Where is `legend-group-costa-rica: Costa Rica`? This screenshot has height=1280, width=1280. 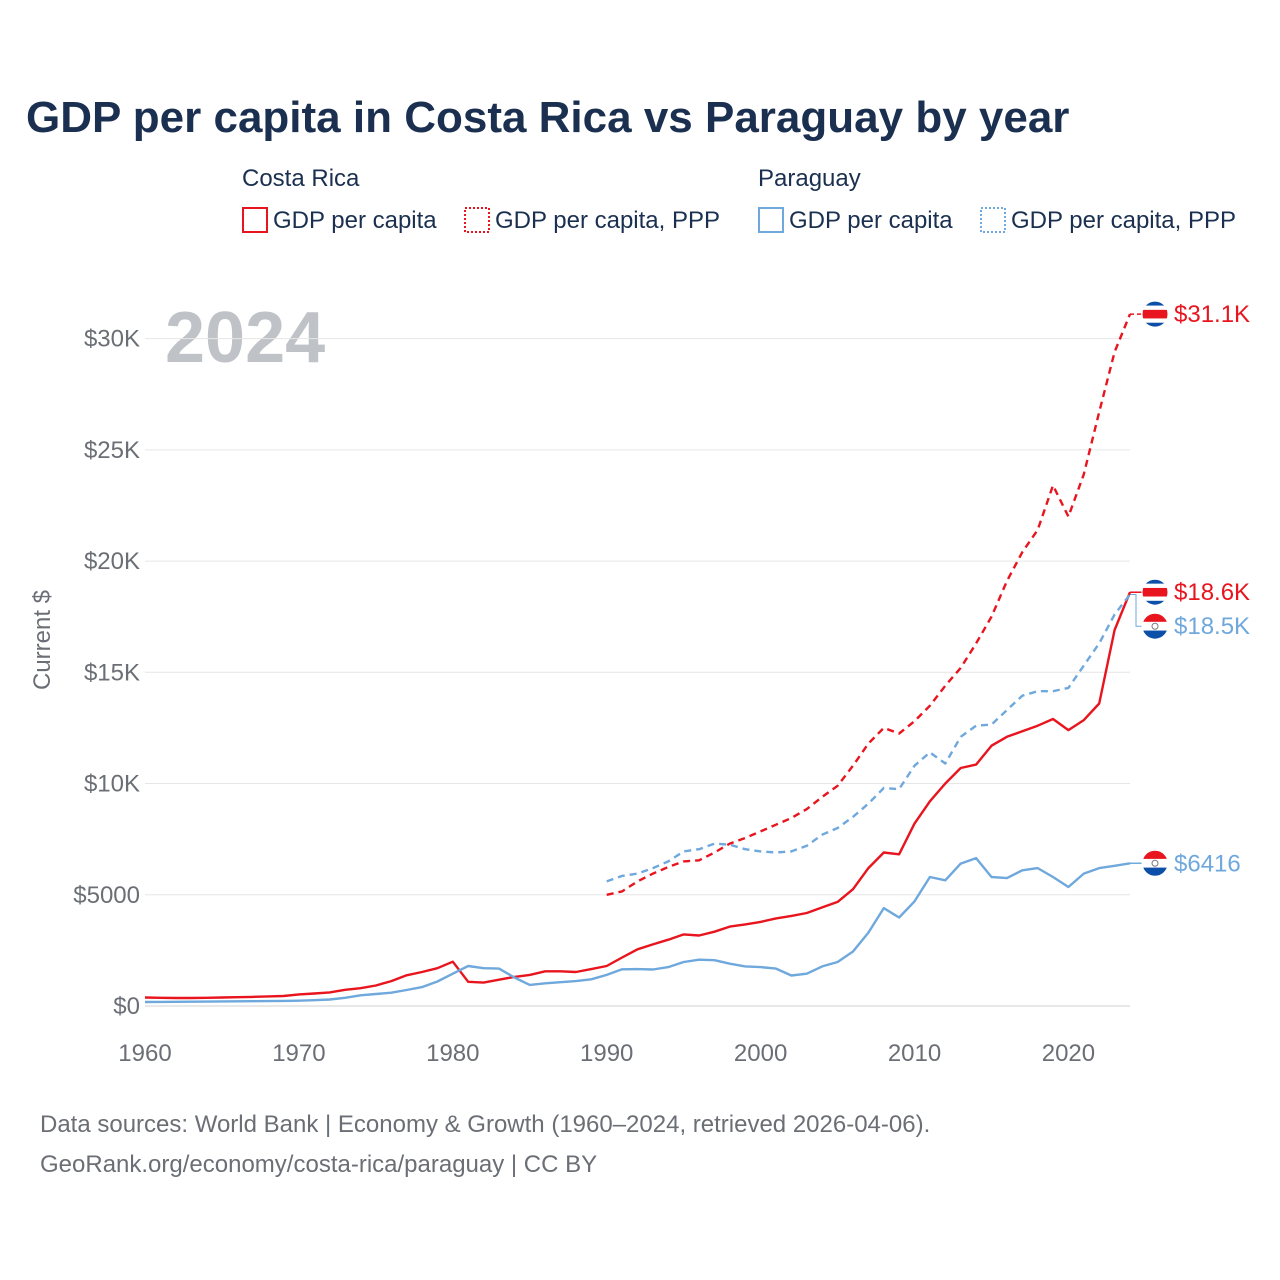 legend-group-costa-rica: Costa Rica is located at coordinates (301, 178).